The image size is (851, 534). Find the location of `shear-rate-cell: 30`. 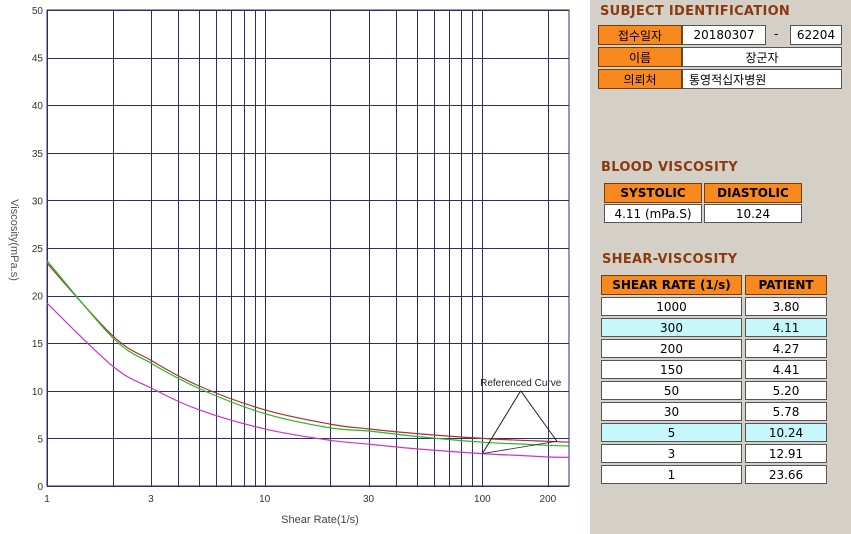

shear-rate-cell: 30 is located at coordinates (671, 411).